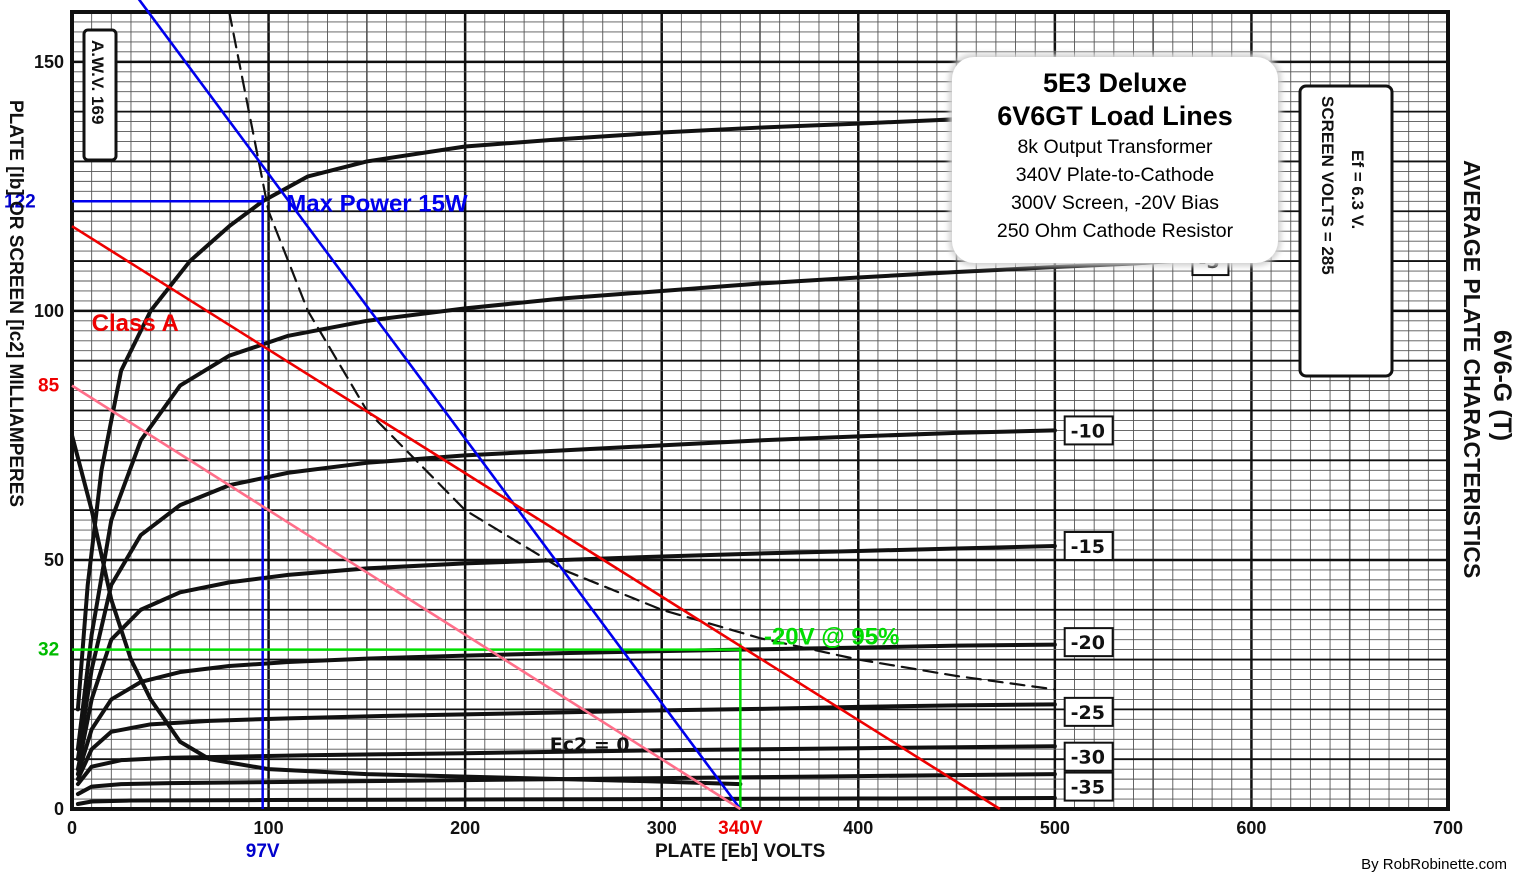 This screenshot has width=1527, height=885. Describe the element at coordinates (1327, 185) in the screenshot. I see `screen-volts-text: SCREEN VOLTS = 285` at that location.